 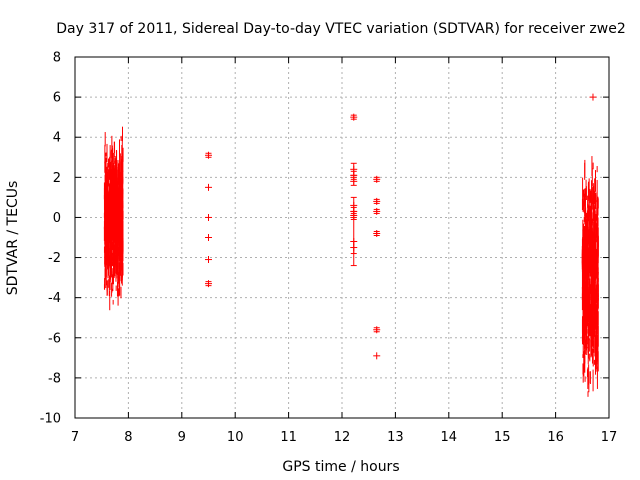 I want to click on y-tick-label: -2, so click(x=54, y=258).